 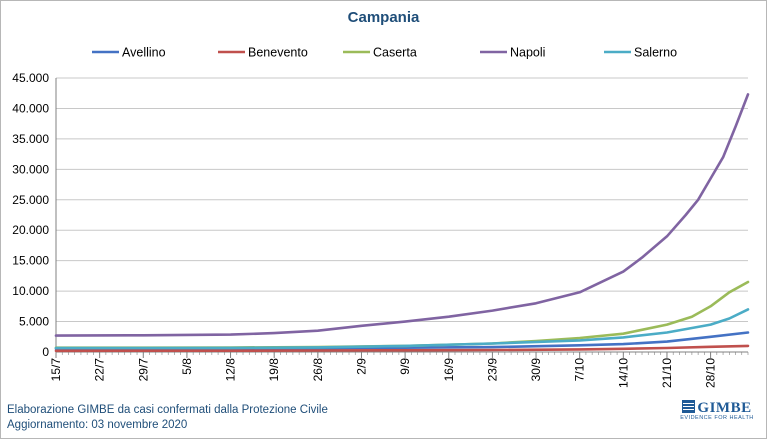 I want to click on gimbe-logo-tagline: EVIDENCE FOR HEALTH, so click(x=717, y=418).